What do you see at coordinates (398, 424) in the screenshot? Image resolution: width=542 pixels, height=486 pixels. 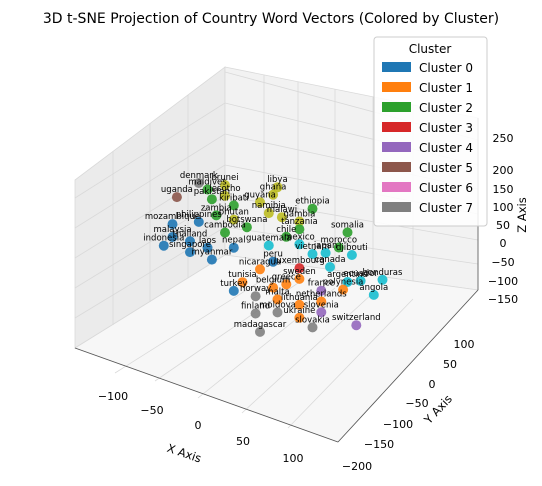 I see `y-tick-label: −100` at bounding box center [398, 424].